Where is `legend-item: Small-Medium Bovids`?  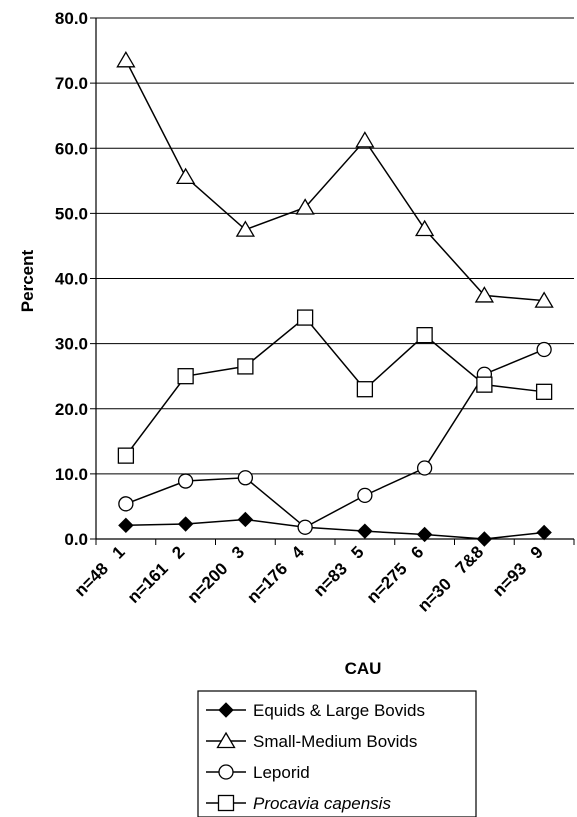 legend-item: Small-Medium Bovids is located at coordinates (311, 741).